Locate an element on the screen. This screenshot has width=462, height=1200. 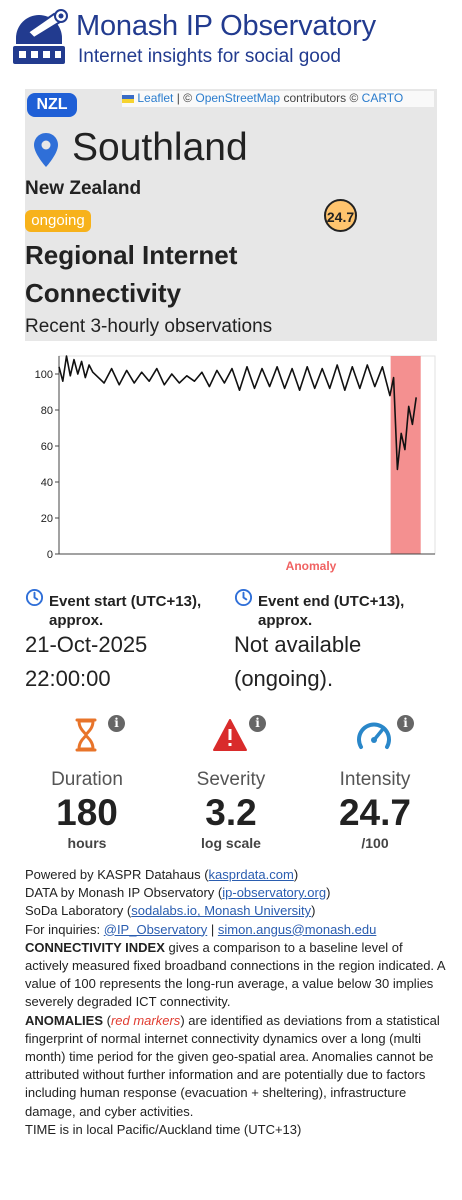
country-name: New Zealand is located at coordinates (83, 188).